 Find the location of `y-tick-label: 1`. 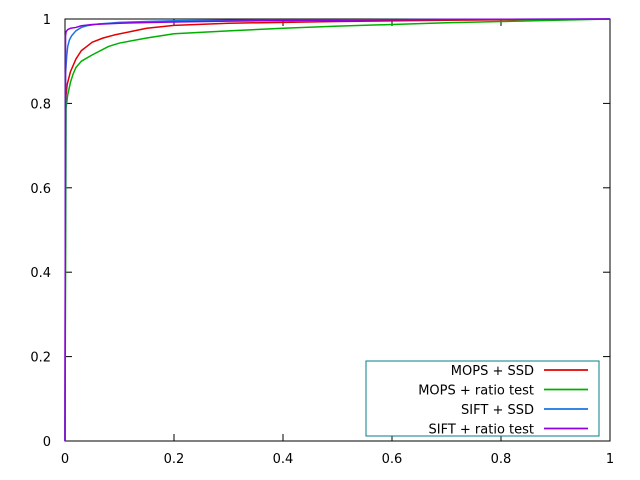

y-tick-label: 1 is located at coordinates (47, 20).